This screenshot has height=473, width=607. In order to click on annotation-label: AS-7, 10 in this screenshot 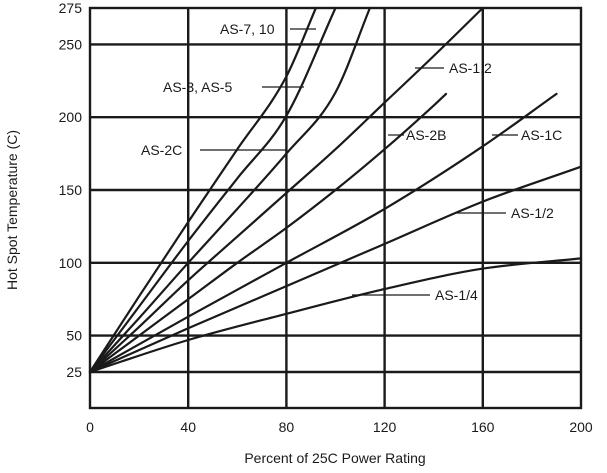, I will do `click(247, 29)`.